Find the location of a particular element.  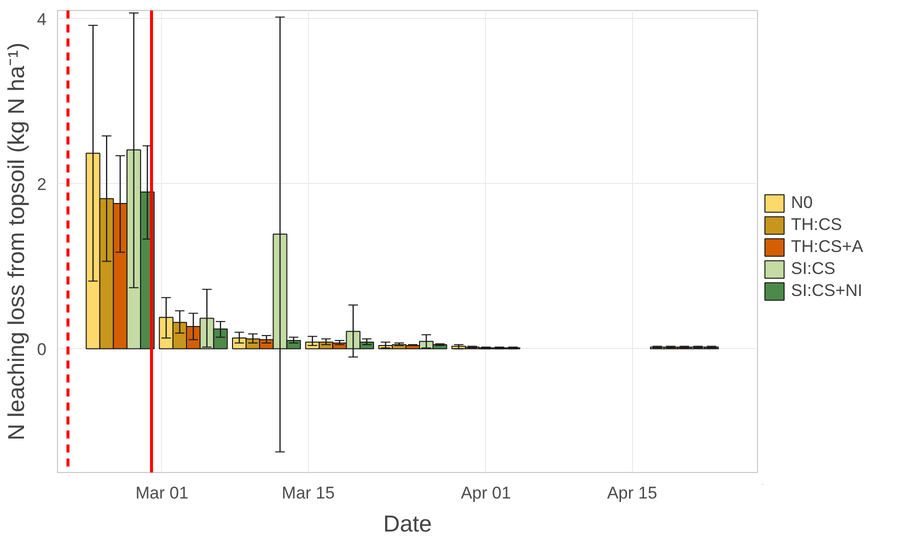

x-tick-label: Apr 01 is located at coordinates (485, 493).